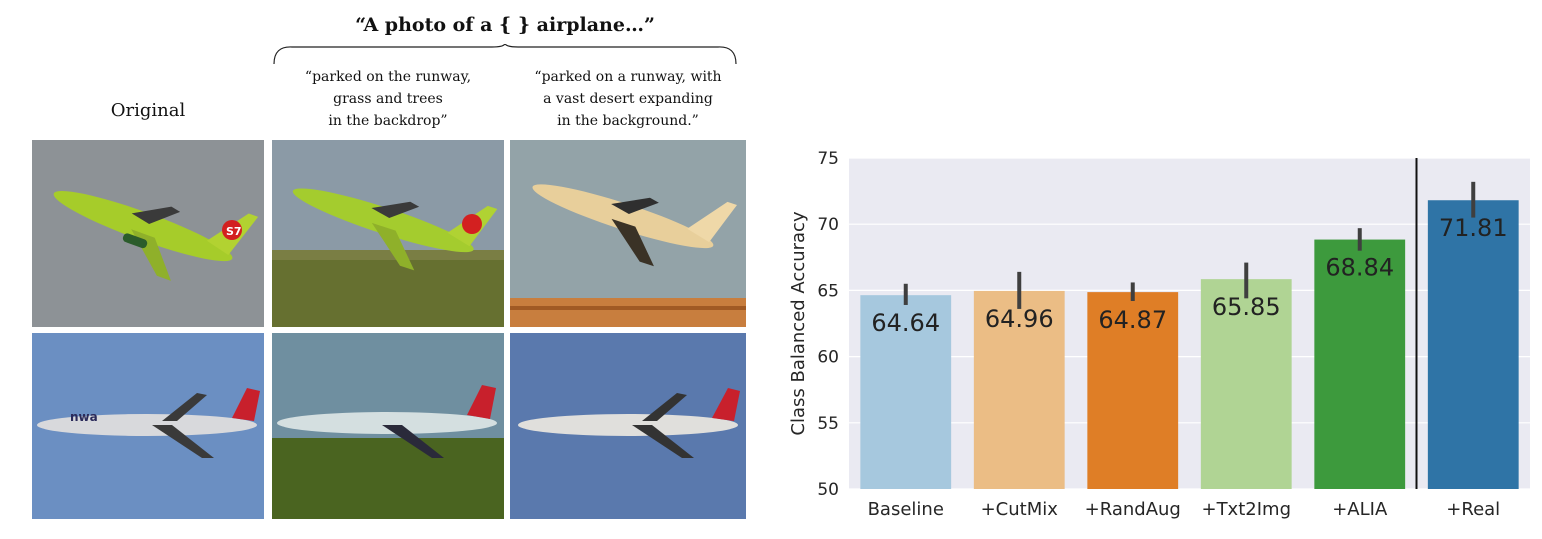  I want to click on y-tick-label: 75, so click(828, 159).